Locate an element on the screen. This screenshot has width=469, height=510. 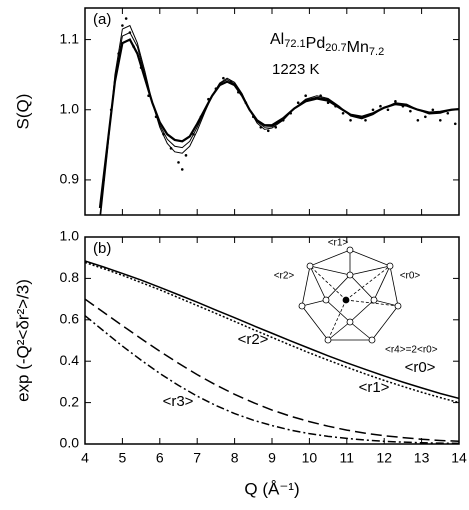
panel-label: (b) is located at coordinates (102, 248).